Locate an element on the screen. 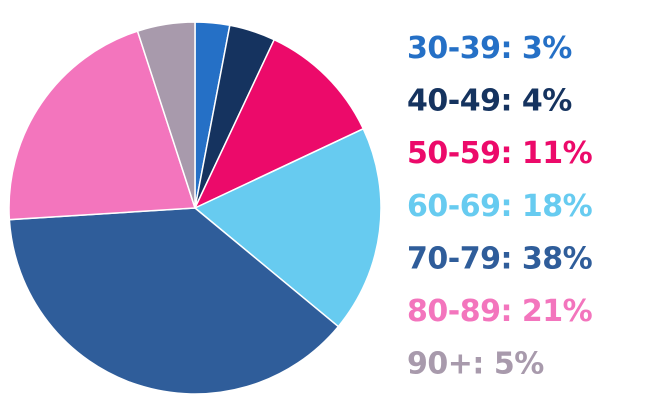 This screenshot has height=405, width=650. legend-entry-60-69: 60-69: 18% is located at coordinates (500, 206).